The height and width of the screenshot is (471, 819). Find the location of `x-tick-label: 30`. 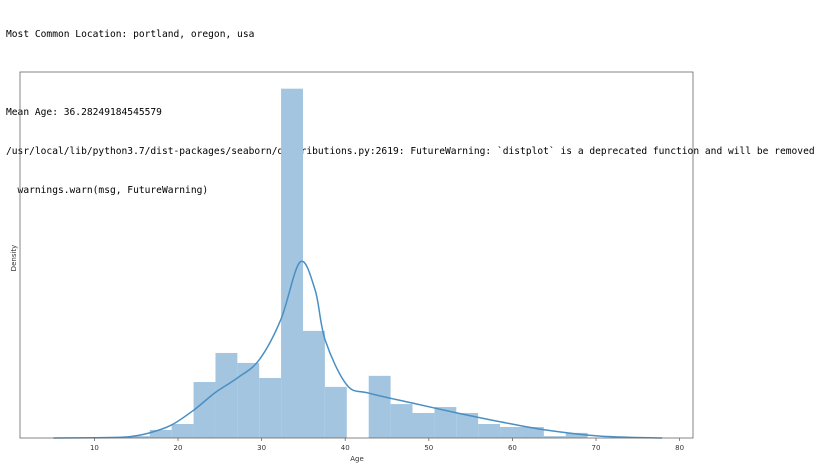

x-tick-label: 30 is located at coordinates (261, 448).